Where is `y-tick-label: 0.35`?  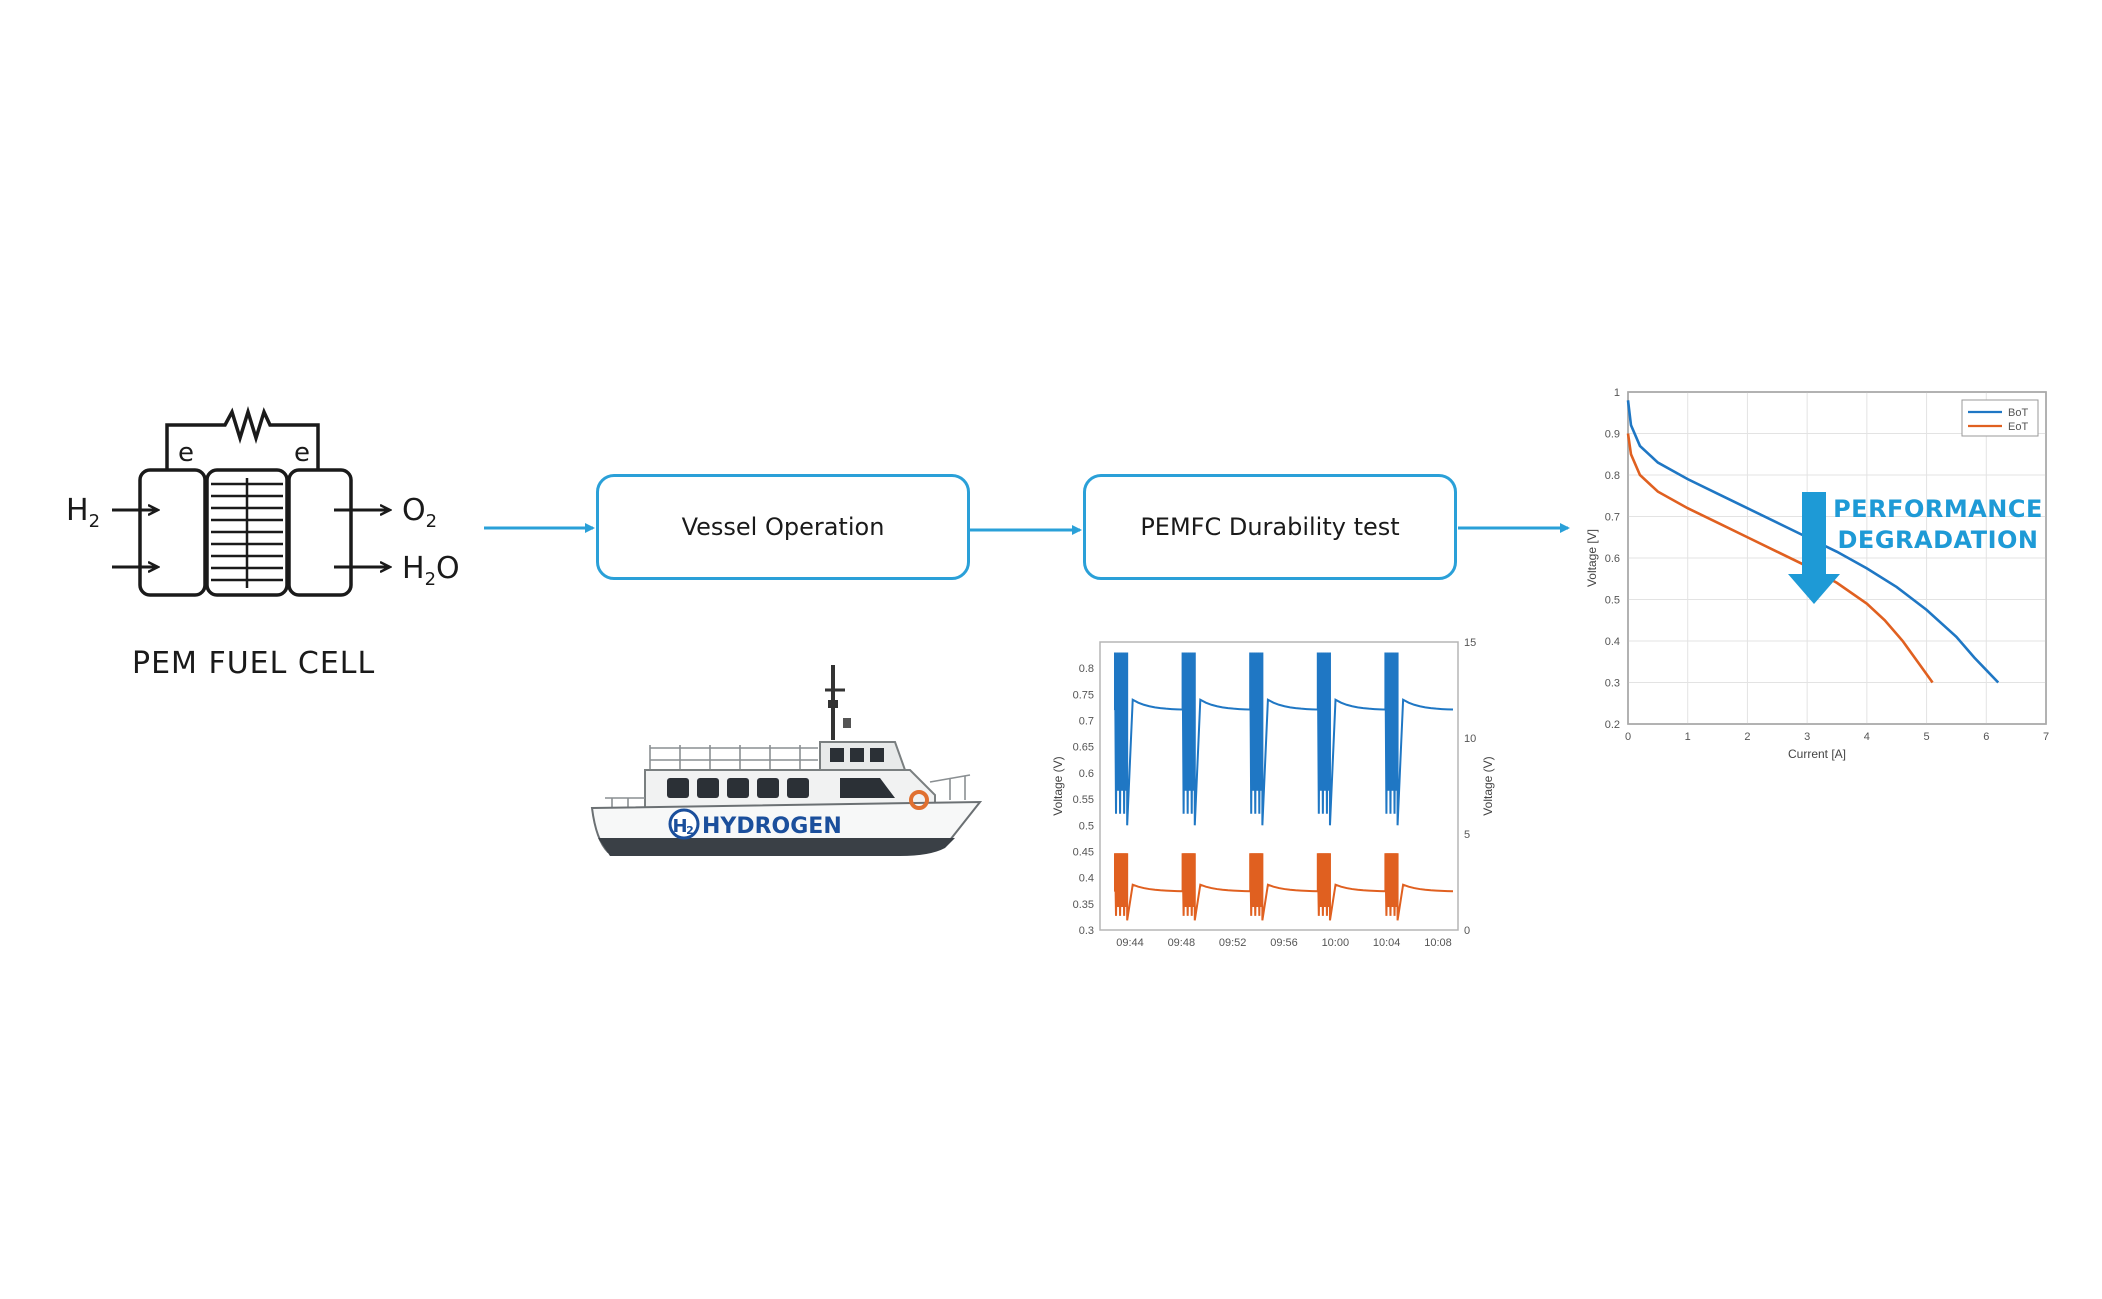 y-tick-label: 0.35 is located at coordinates (1083, 905).